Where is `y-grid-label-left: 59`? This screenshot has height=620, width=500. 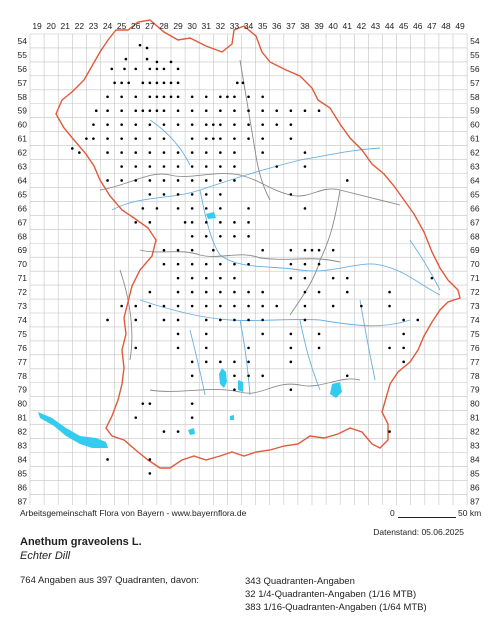
y-grid-label-left: 59 is located at coordinates (23, 111).